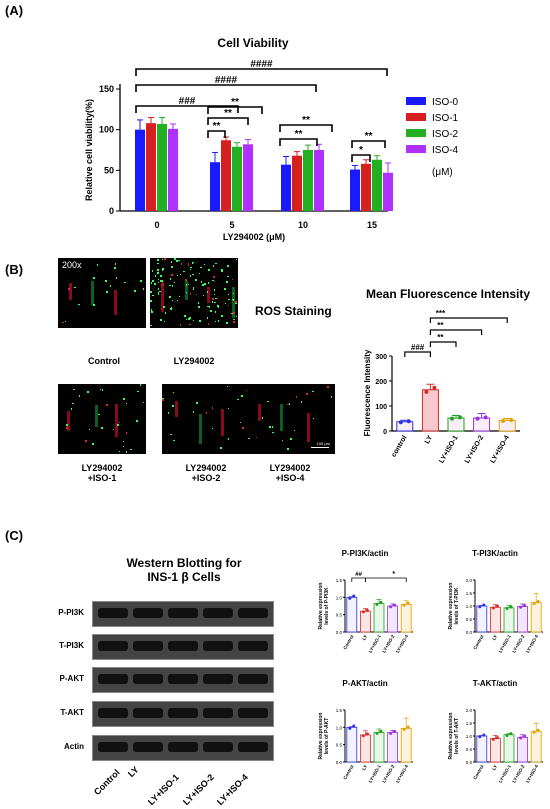 The image size is (550, 809). I want to click on wb-lane-label: Control, so click(107, 782).